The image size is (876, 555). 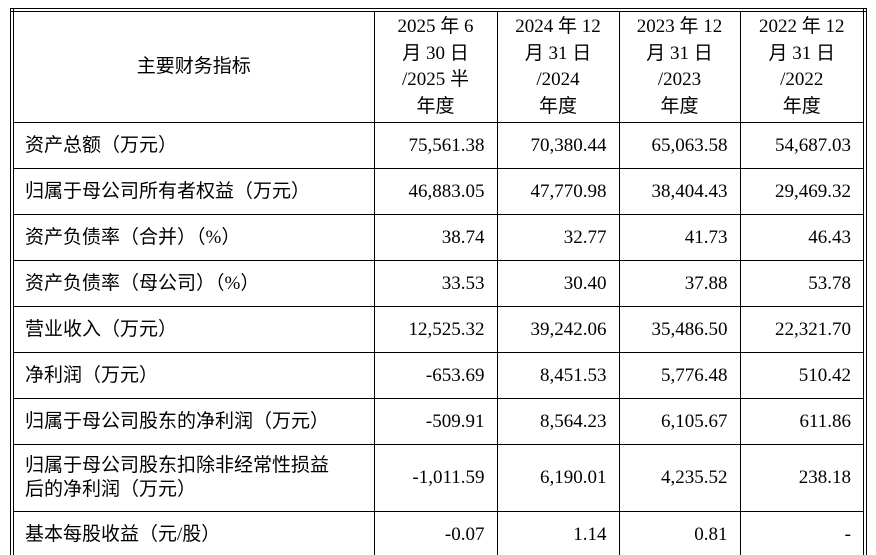 What do you see at coordinates (193, 192) in the screenshot?
I see `row-label: 归属于母公司所有者权益（万元）` at bounding box center [193, 192].